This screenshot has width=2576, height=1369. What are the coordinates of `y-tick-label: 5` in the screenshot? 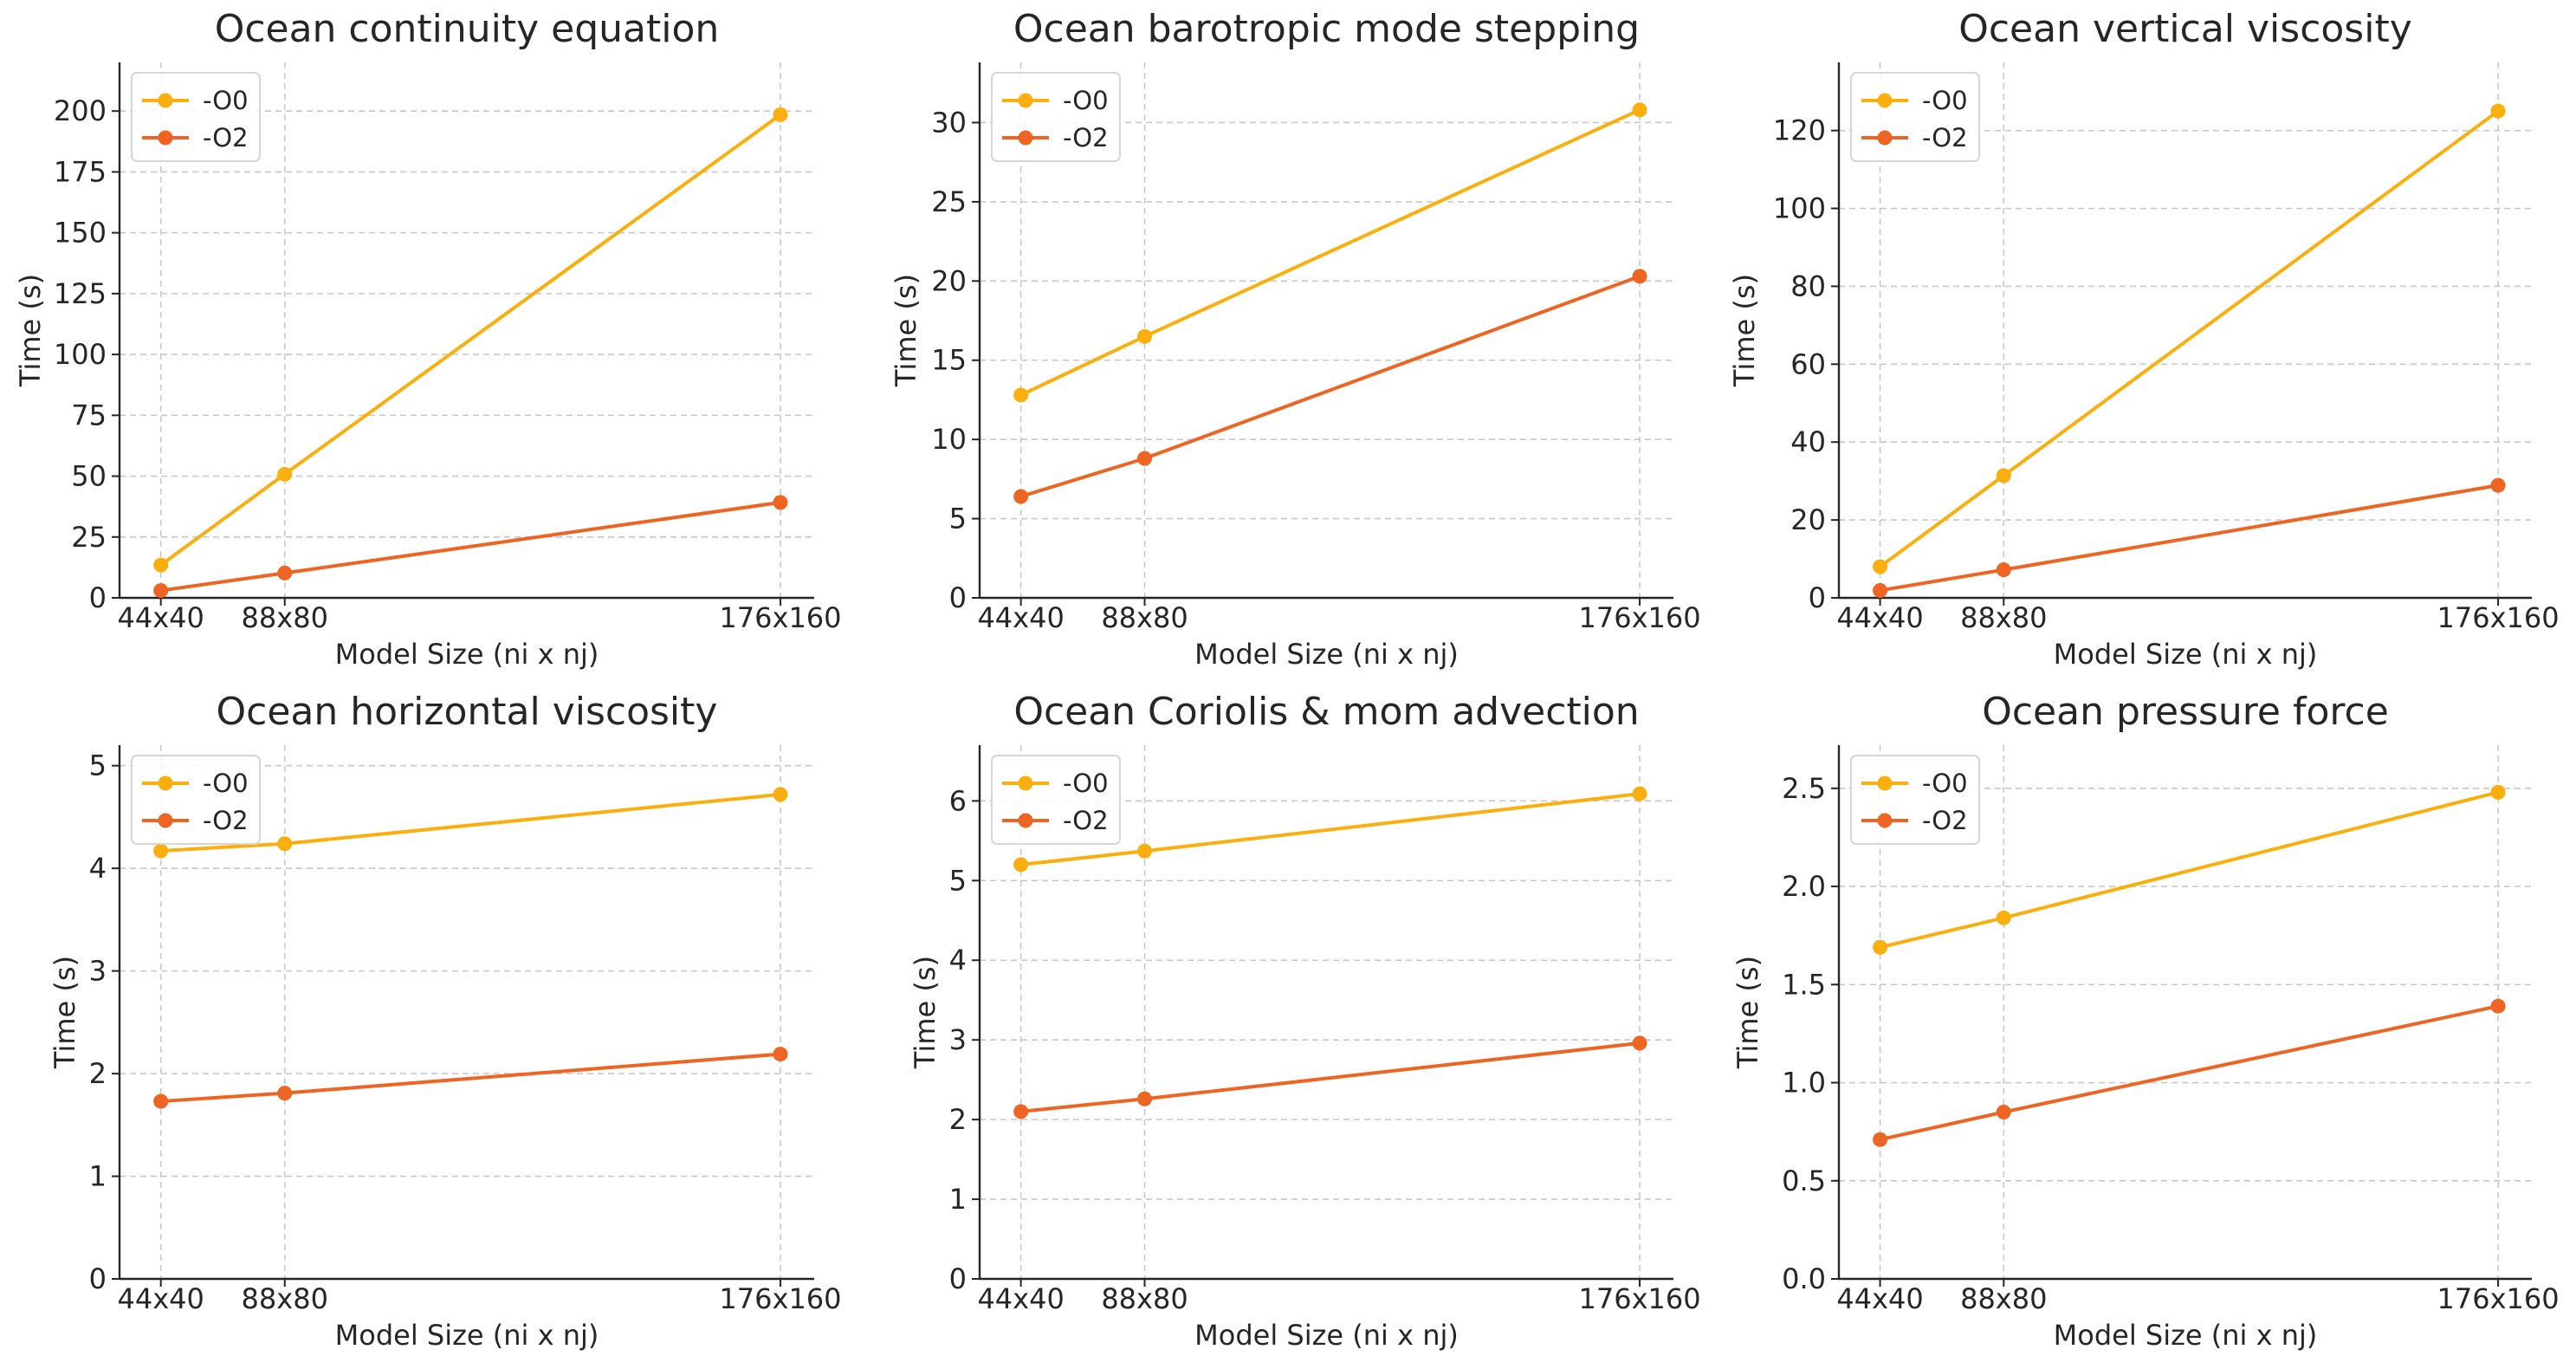 It's located at (98, 765).